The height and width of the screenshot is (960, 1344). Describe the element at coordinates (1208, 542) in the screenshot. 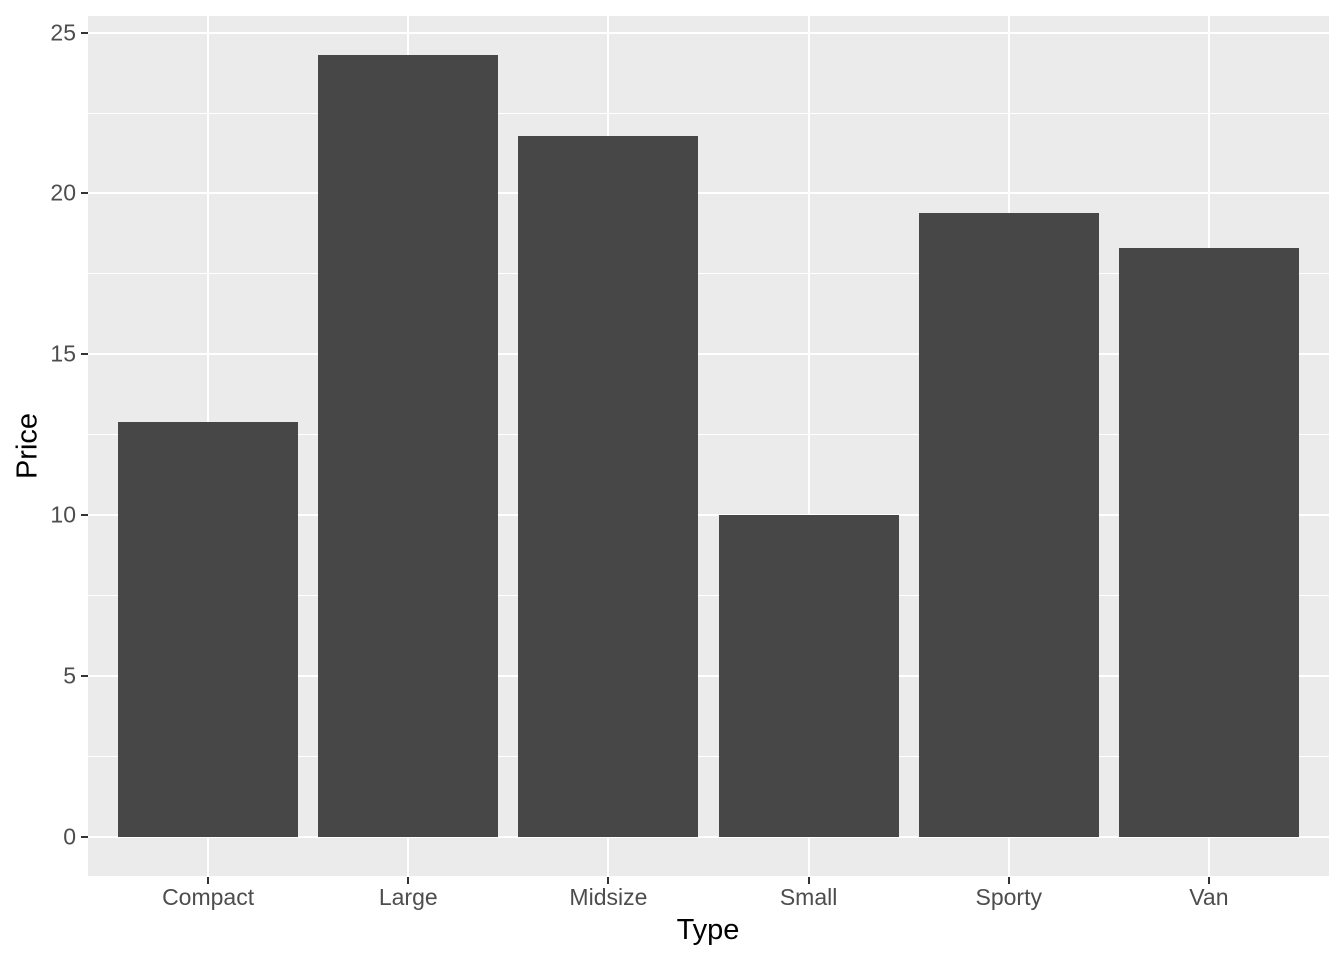

I see `bar-van` at that location.